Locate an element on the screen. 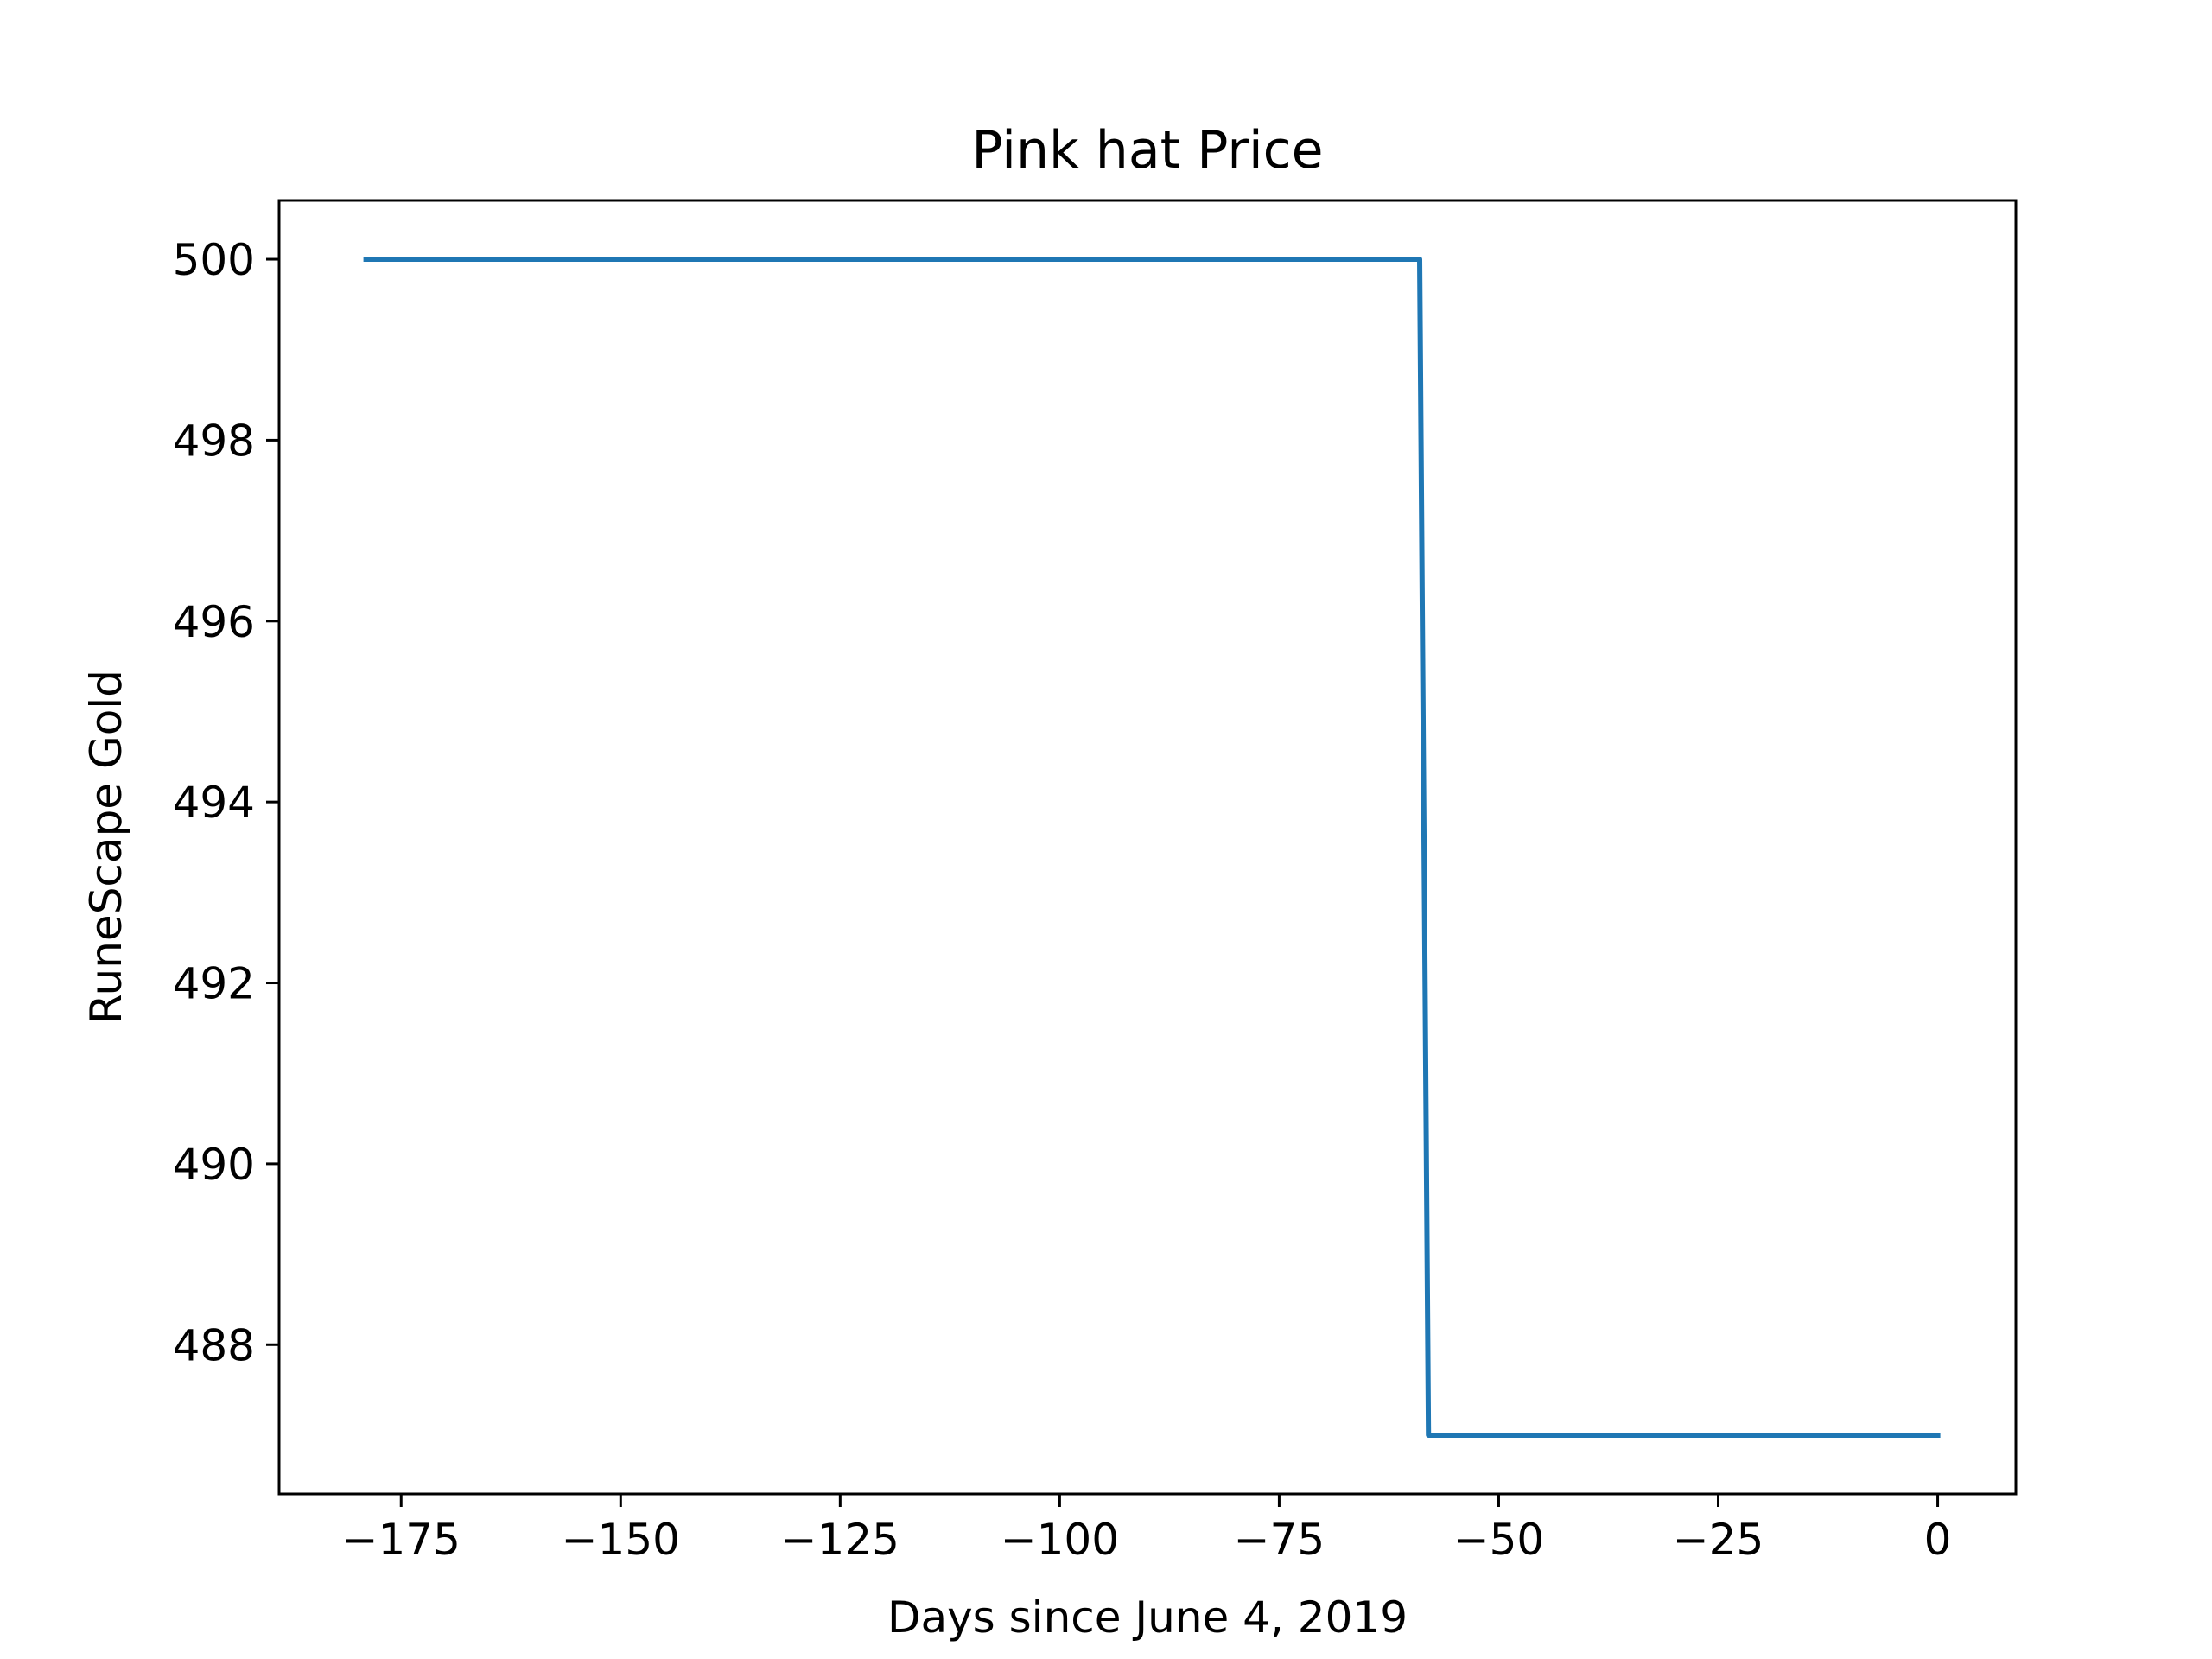  x-tick-label: −175 is located at coordinates (401, 1540).